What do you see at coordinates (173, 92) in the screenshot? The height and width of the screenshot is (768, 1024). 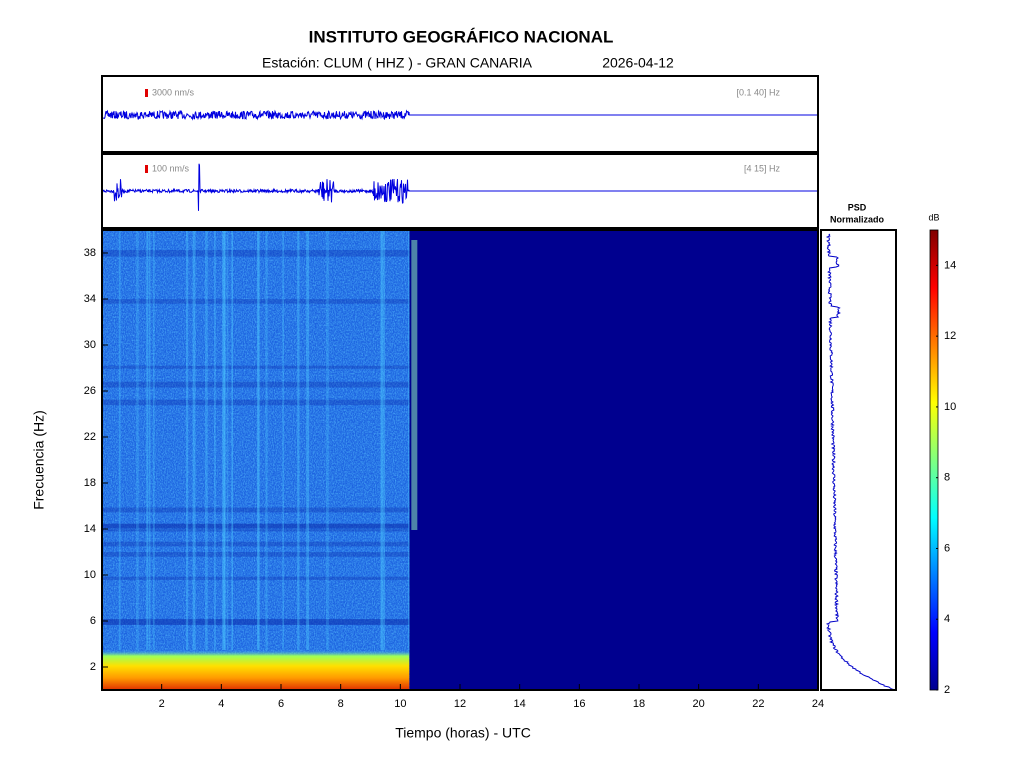 I see `trace-scale: 3000 nm/s` at bounding box center [173, 92].